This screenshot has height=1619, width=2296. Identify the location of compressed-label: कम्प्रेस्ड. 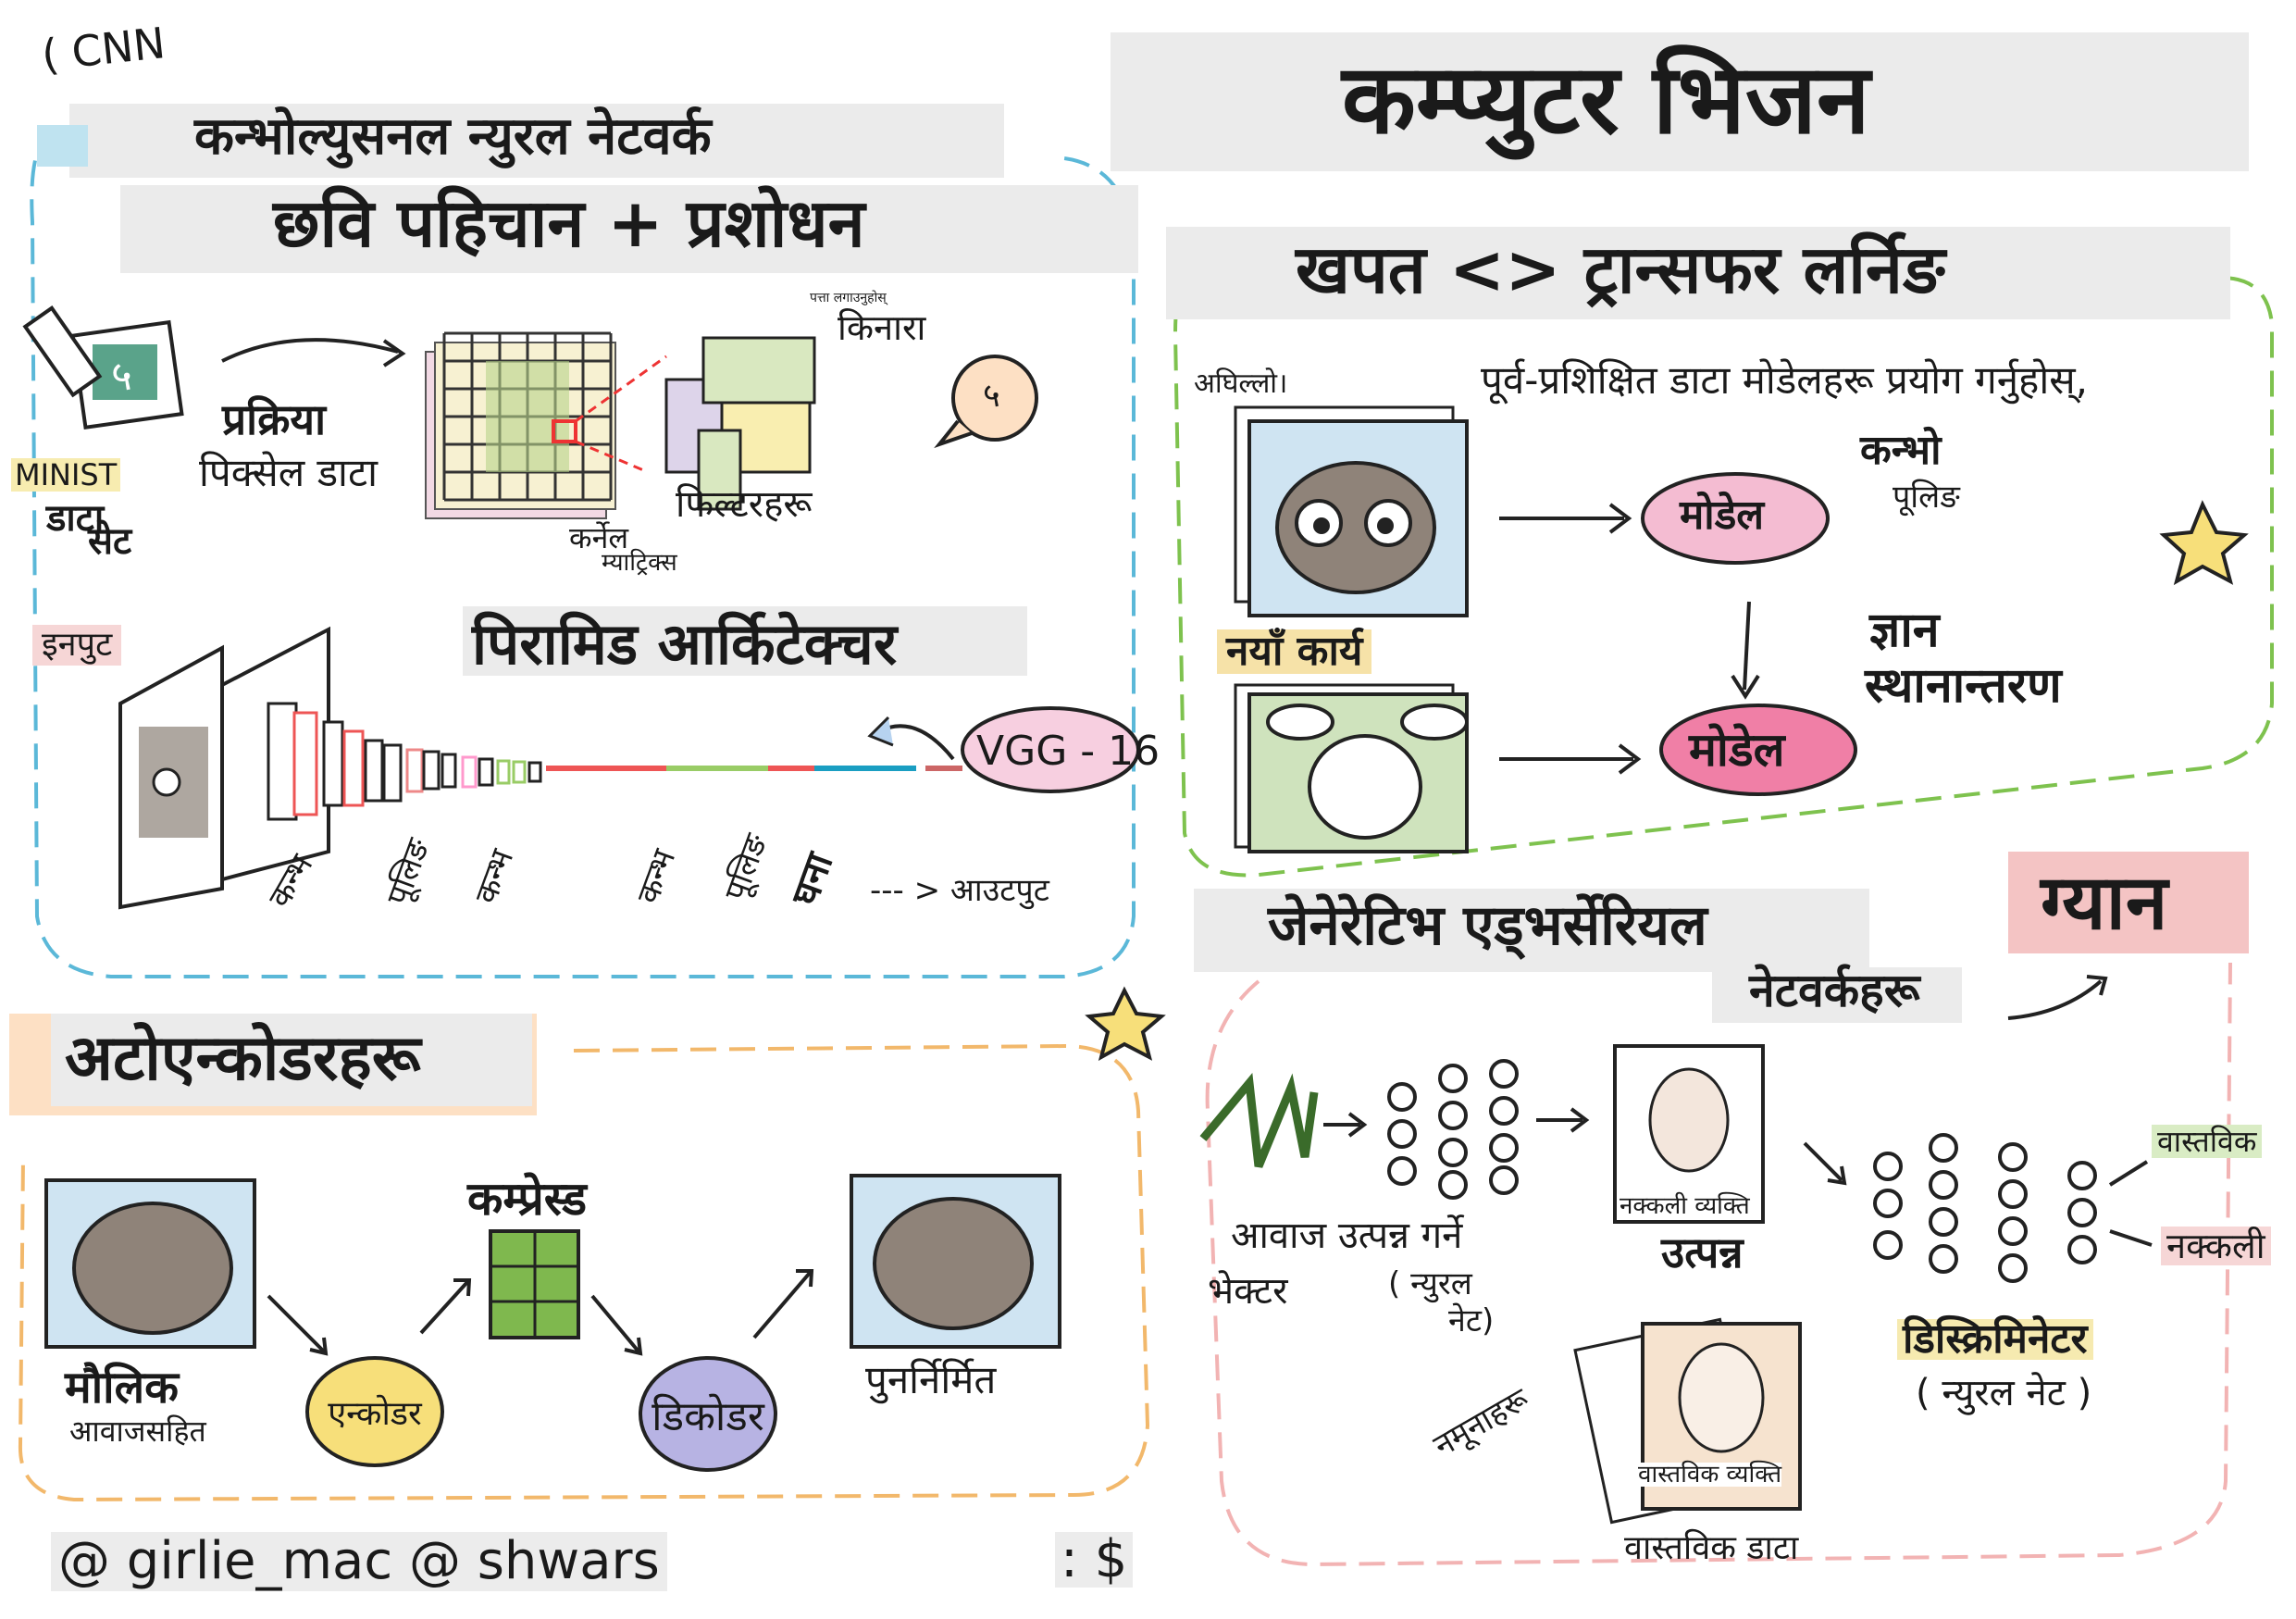
(527, 1199).